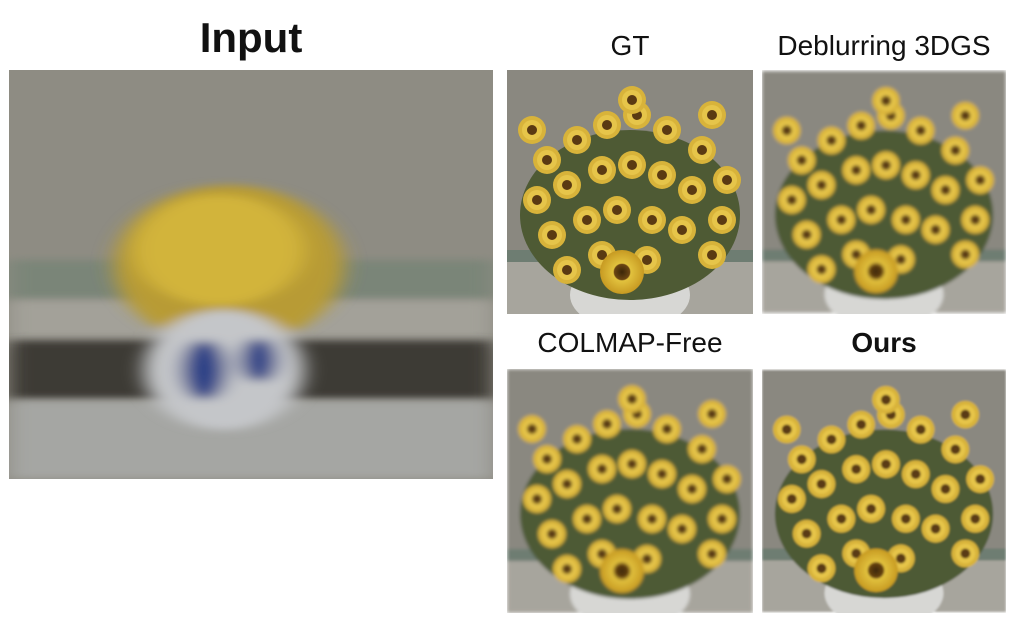 The image size is (1016, 624). I want to click on deblurring-3dgs-image, so click(884, 192).